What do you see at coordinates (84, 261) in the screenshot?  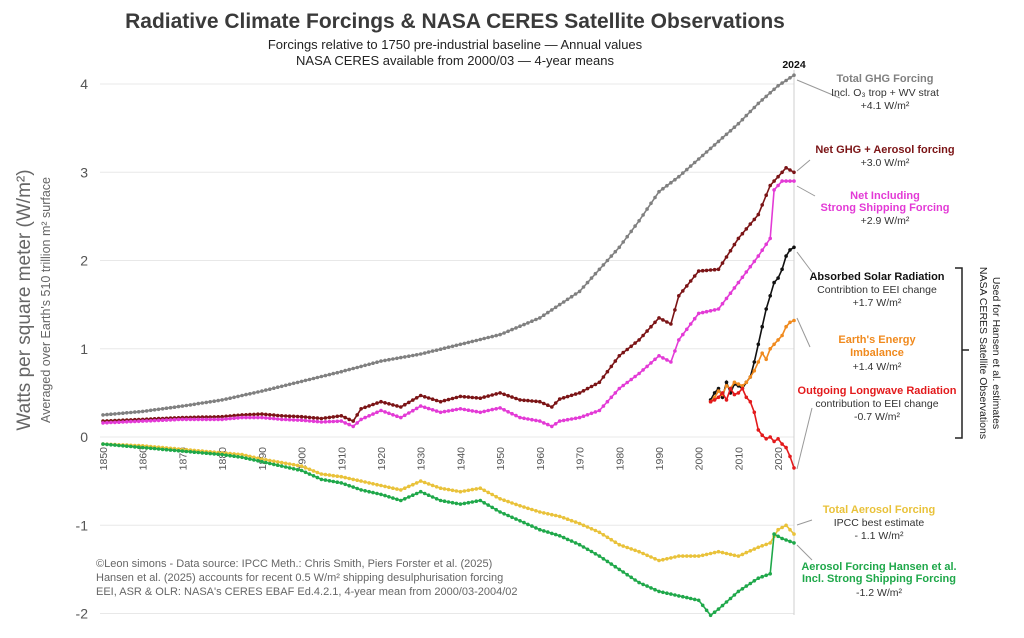 I see `y-tick-label: 2` at bounding box center [84, 261].